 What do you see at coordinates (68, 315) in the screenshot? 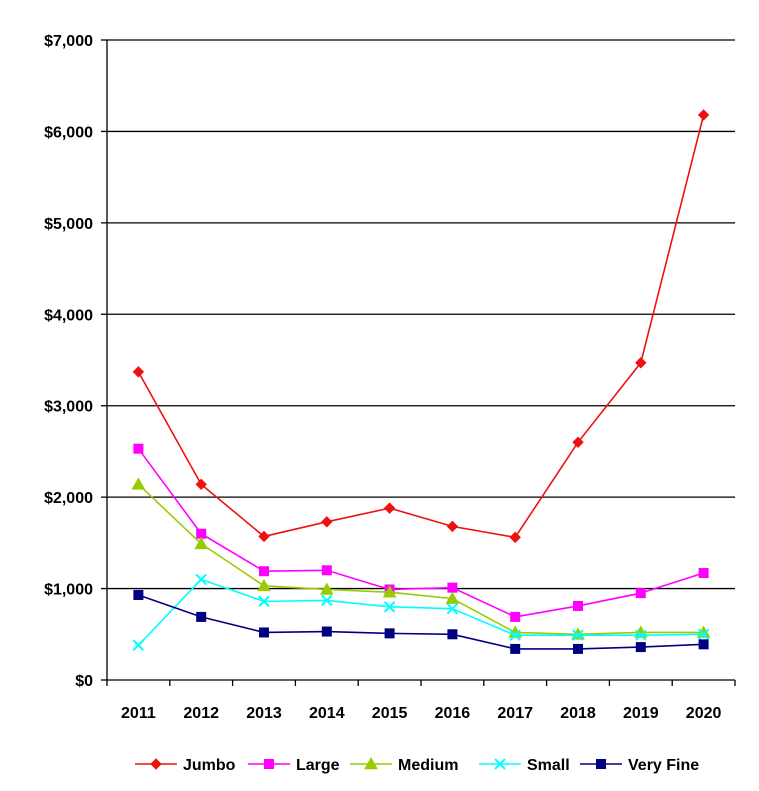
I see `y-tick-label: $4,000` at bounding box center [68, 315].